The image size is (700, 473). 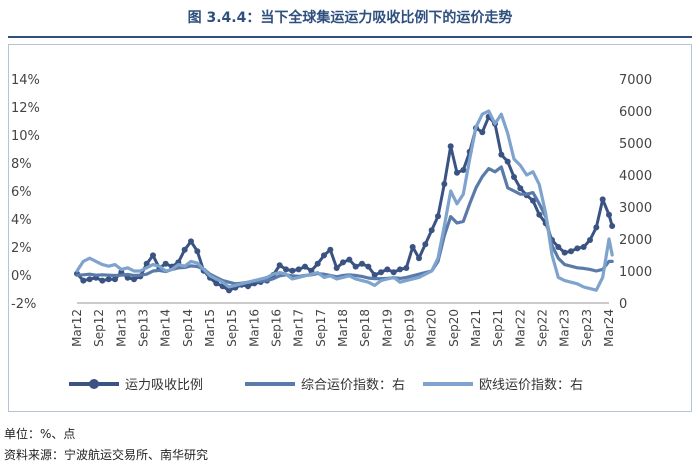 What do you see at coordinates (21, 248) in the screenshot?
I see `left-tick-label: 2%` at bounding box center [21, 248].